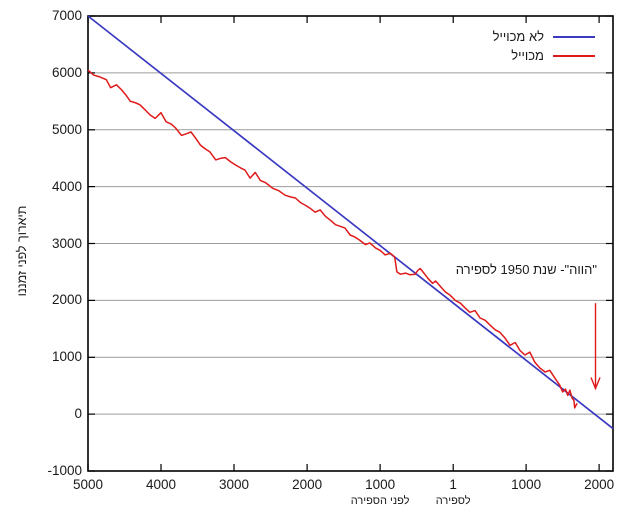 The image size is (640, 512). What do you see at coordinates (574, 55) in the screenshot?
I see `legend-line-sample-calibrated` at bounding box center [574, 55].